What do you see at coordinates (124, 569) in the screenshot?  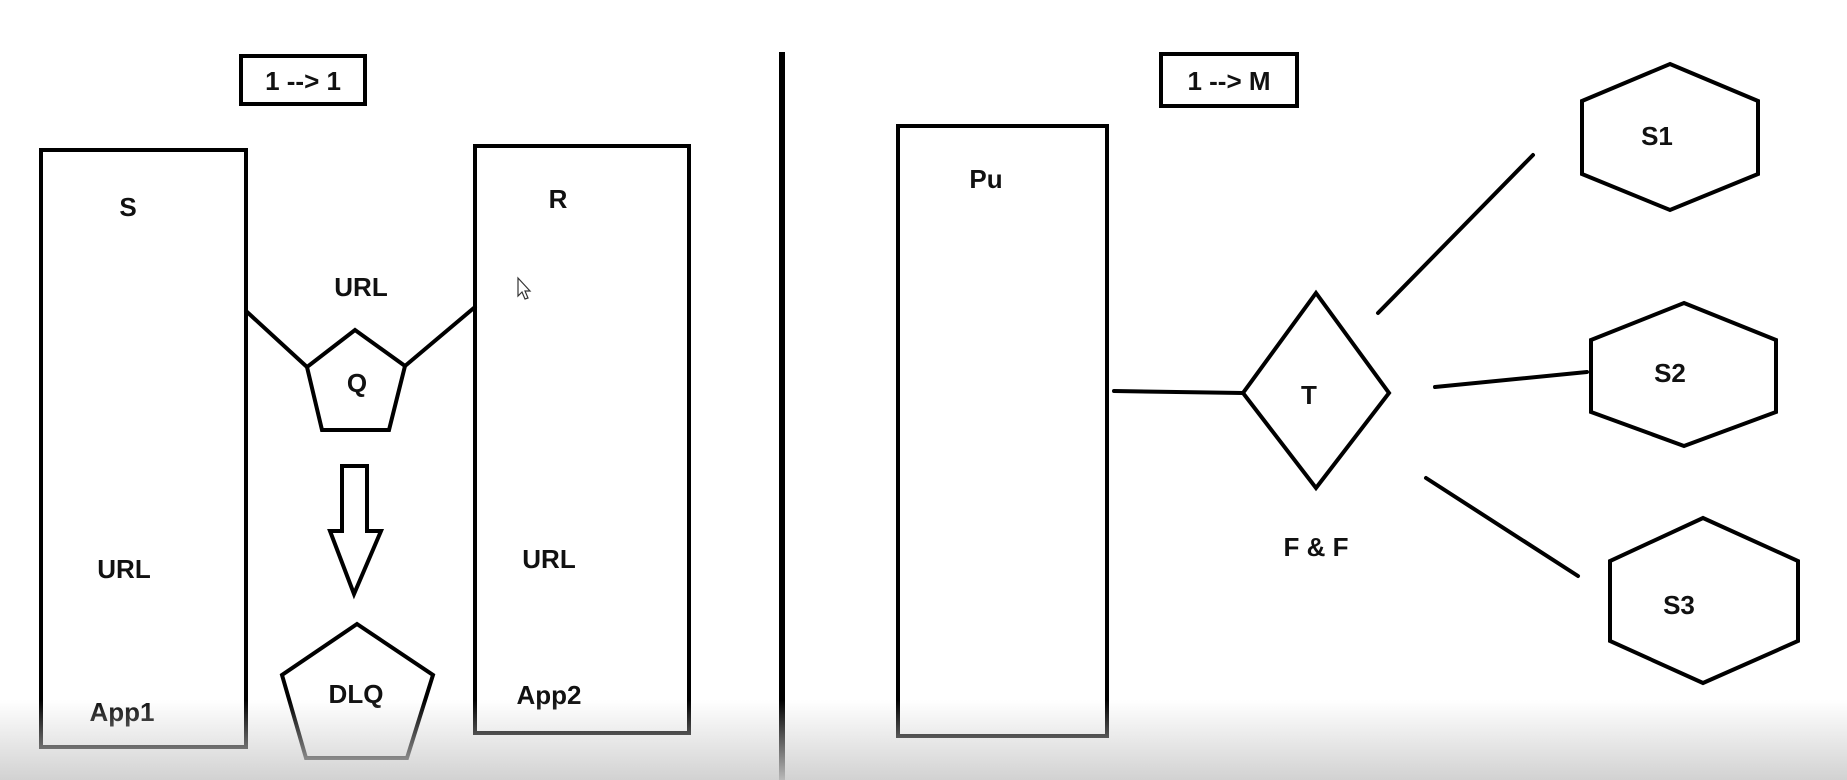 I see `app1-url-label: URL` at bounding box center [124, 569].